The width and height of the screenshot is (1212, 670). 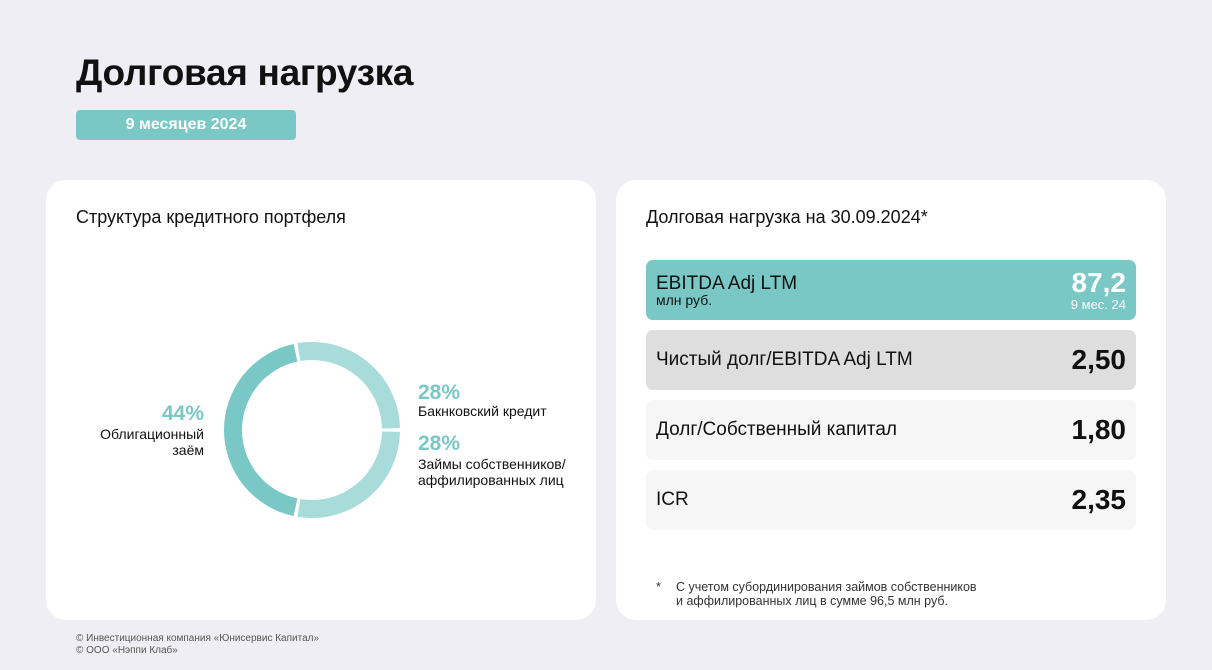 I want to click on debt-equity-row: Долг/Собственный капитал 1,80, so click(x=891, y=430).